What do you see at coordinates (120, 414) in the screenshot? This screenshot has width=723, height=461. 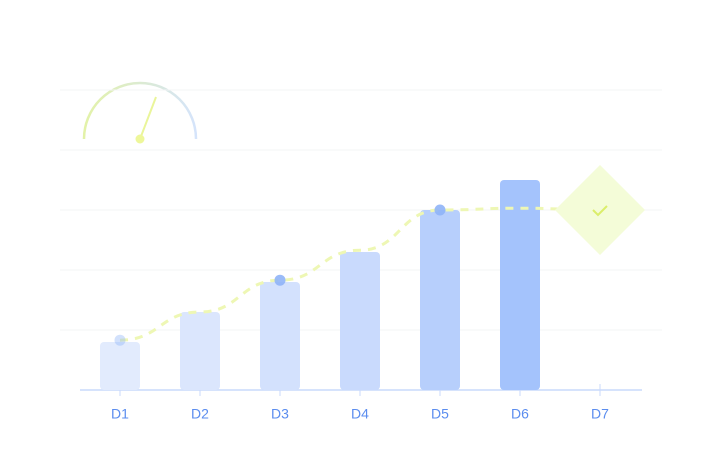 I see `x-tick-label: D1` at bounding box center [120, 414].